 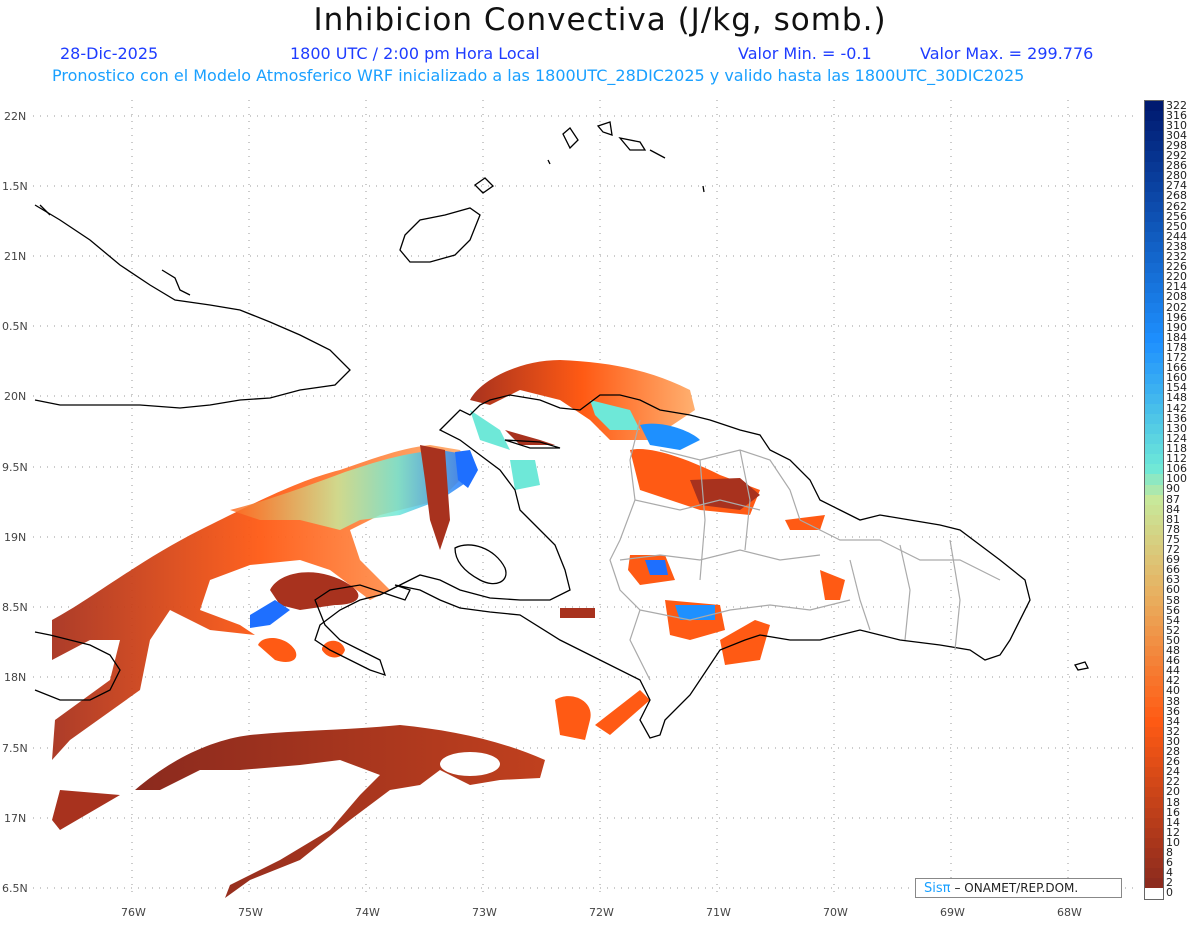 I want to click on legend-label: 166, so click(x=1176, y=368).